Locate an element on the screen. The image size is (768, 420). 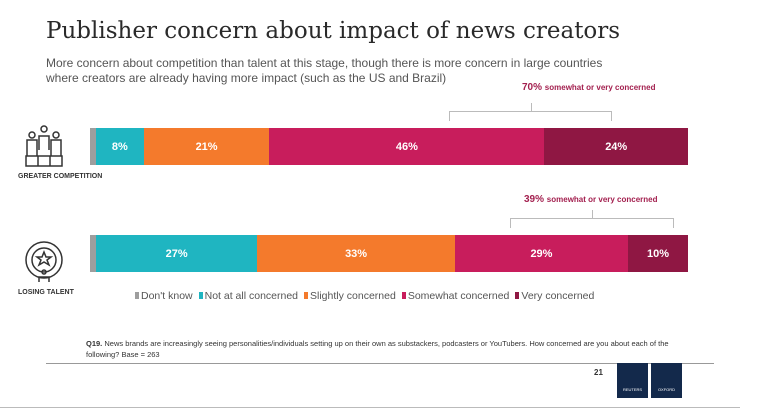
screen-divider is located at coordinates (370, 407).